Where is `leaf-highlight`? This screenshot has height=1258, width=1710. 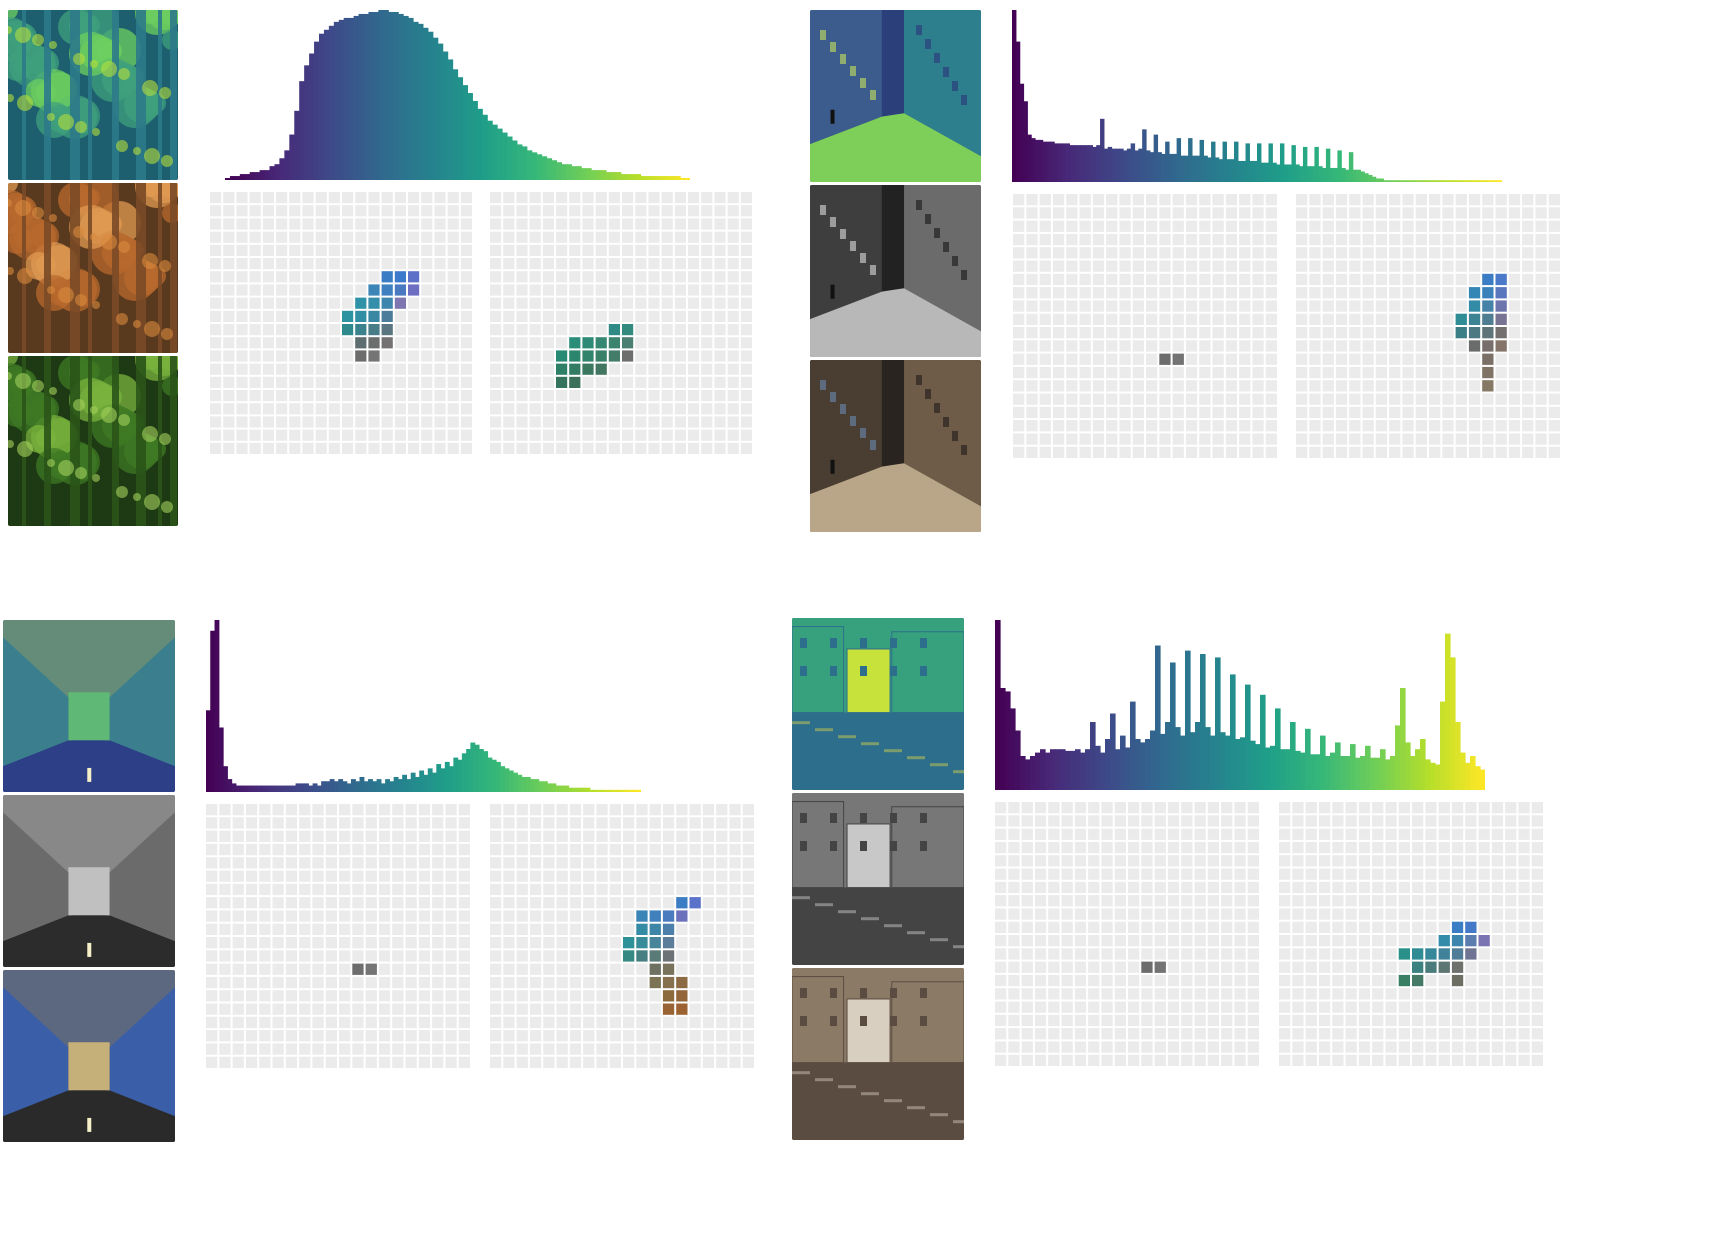 leaf-highlight is located at coordinates (150, 434).